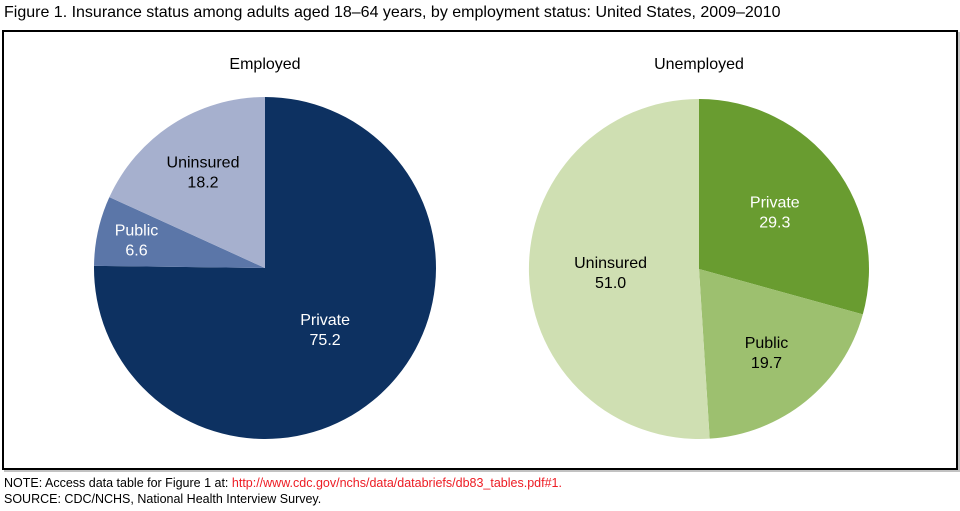 This screenshot has width=960, height=511. What do you see at coordinates (610, 273) in the screenshot?
I see `pie-label-unemployed-uninsured: Uninsured 51.0` at bounding box center [610, 273].